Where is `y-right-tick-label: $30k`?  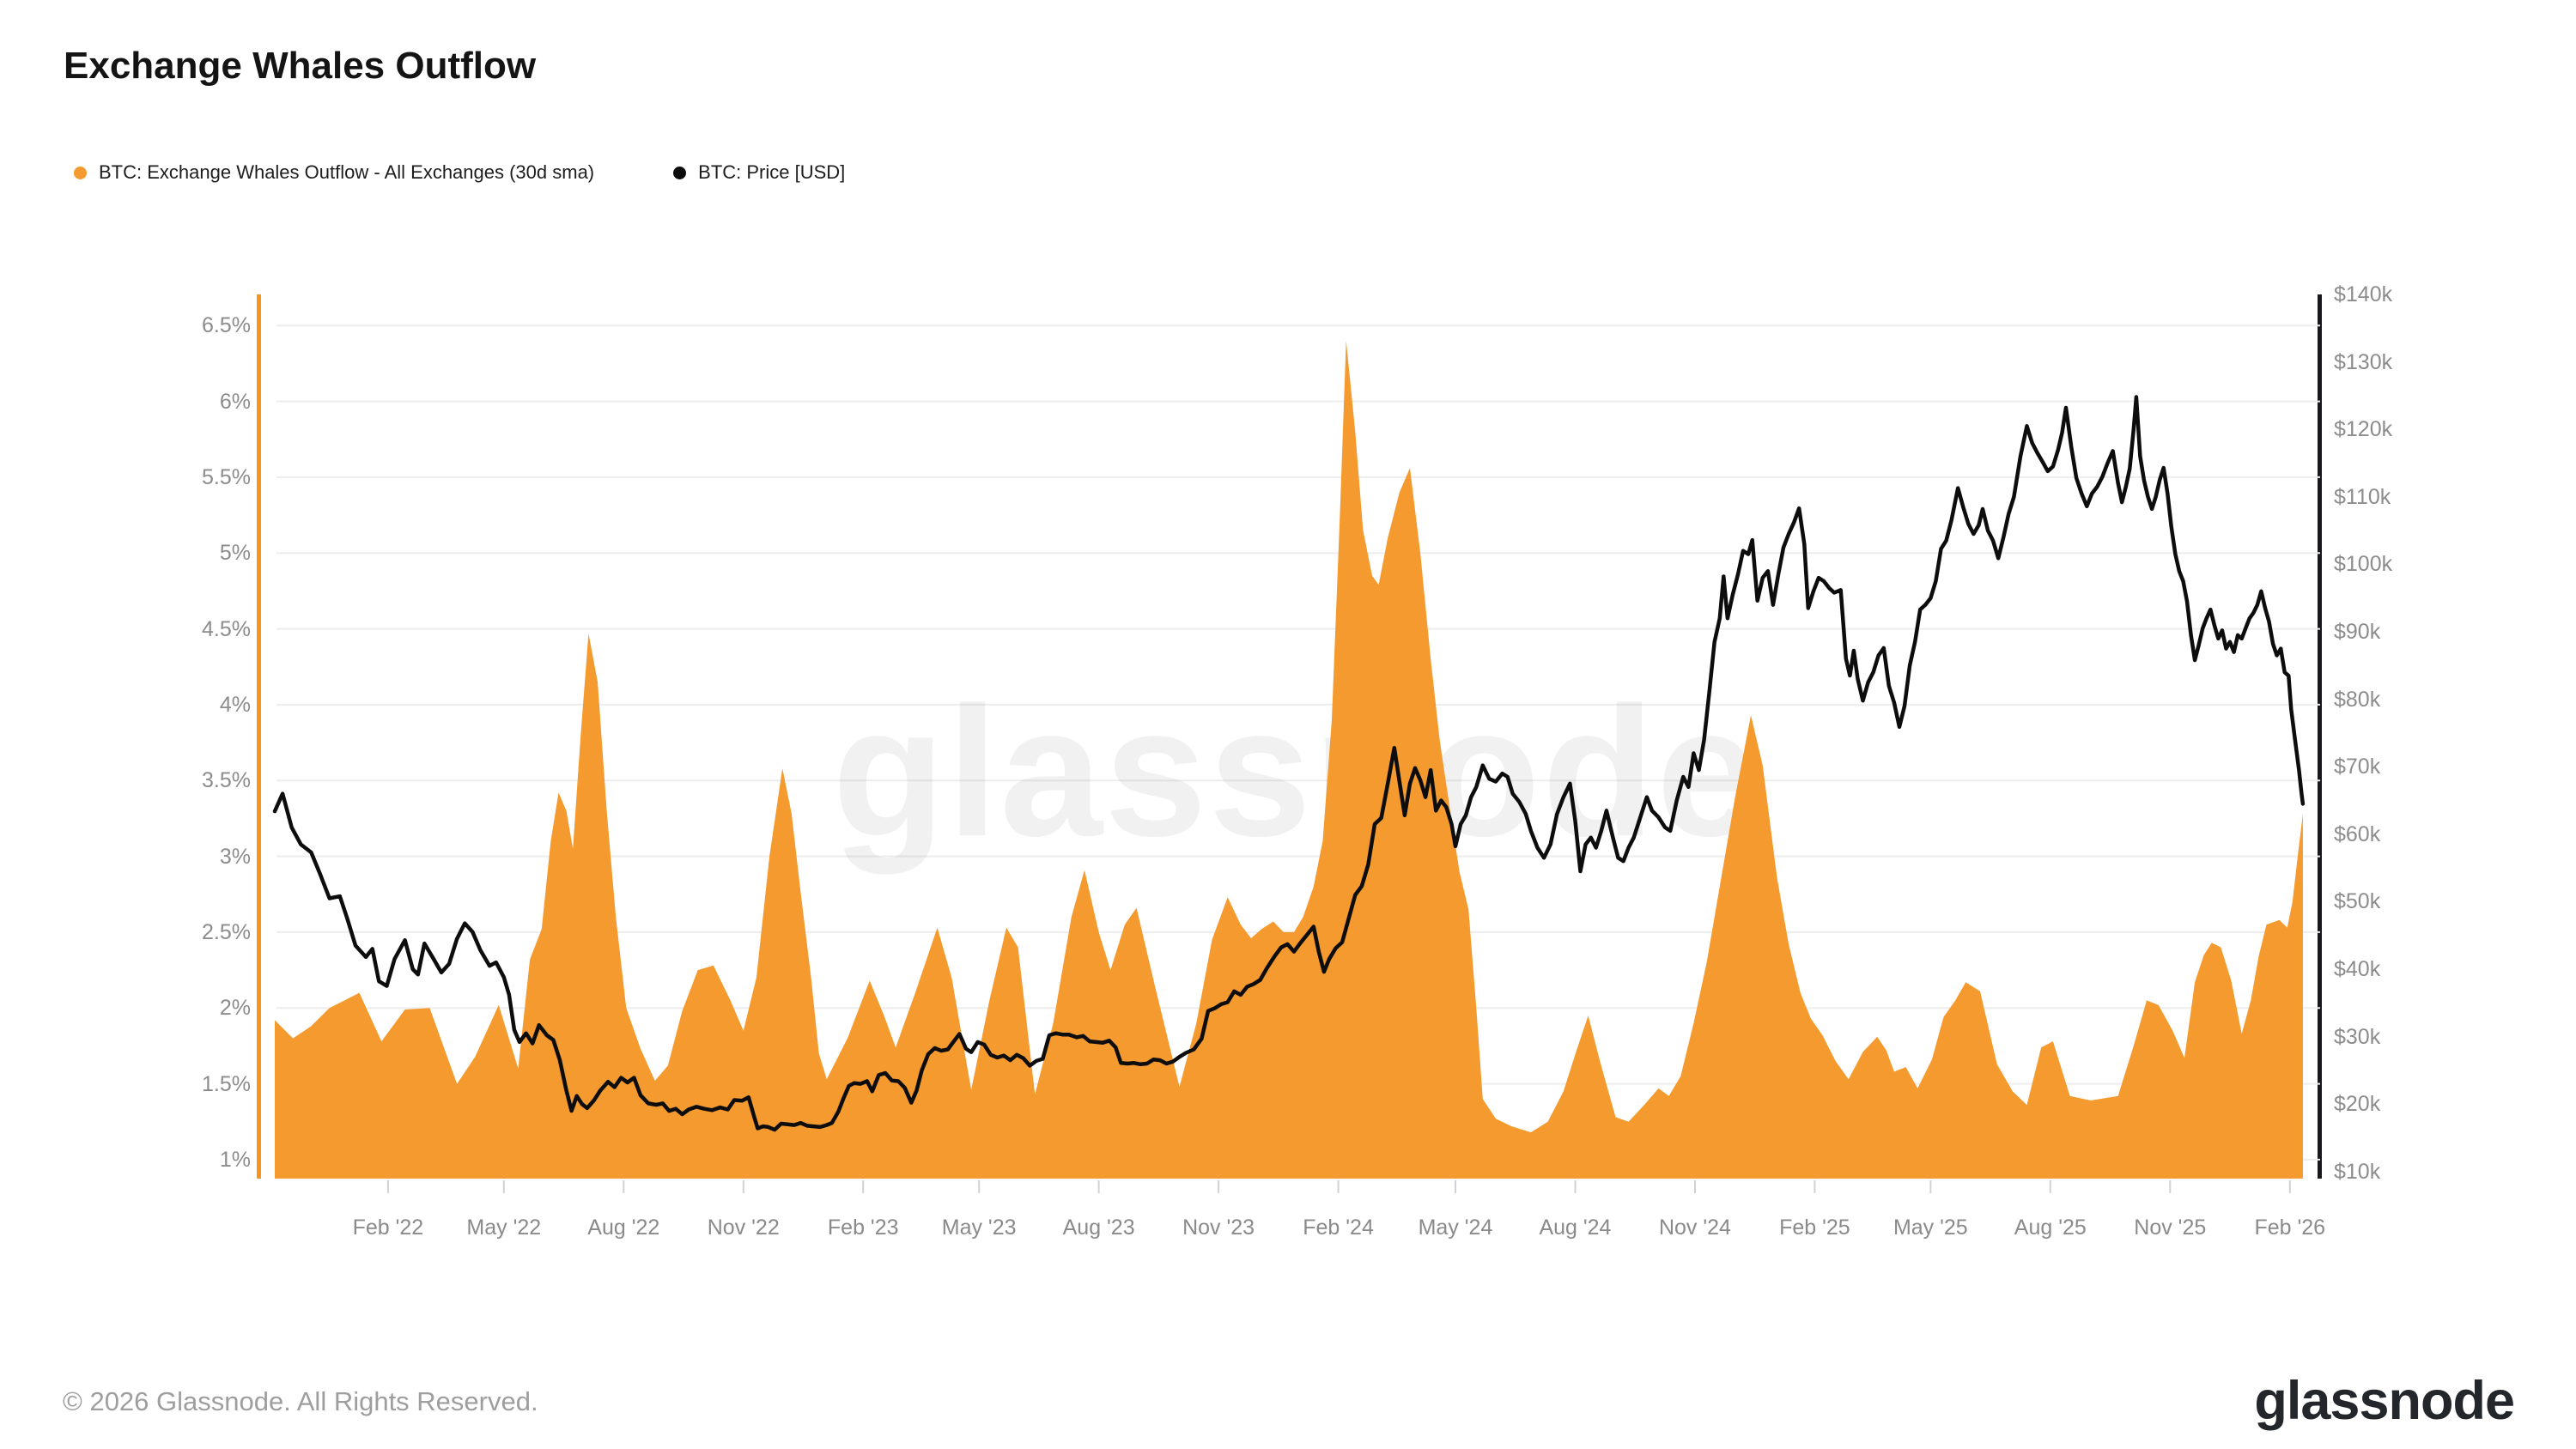 y-right-tick-label: $30k is located at coordinates (2357, 1036).